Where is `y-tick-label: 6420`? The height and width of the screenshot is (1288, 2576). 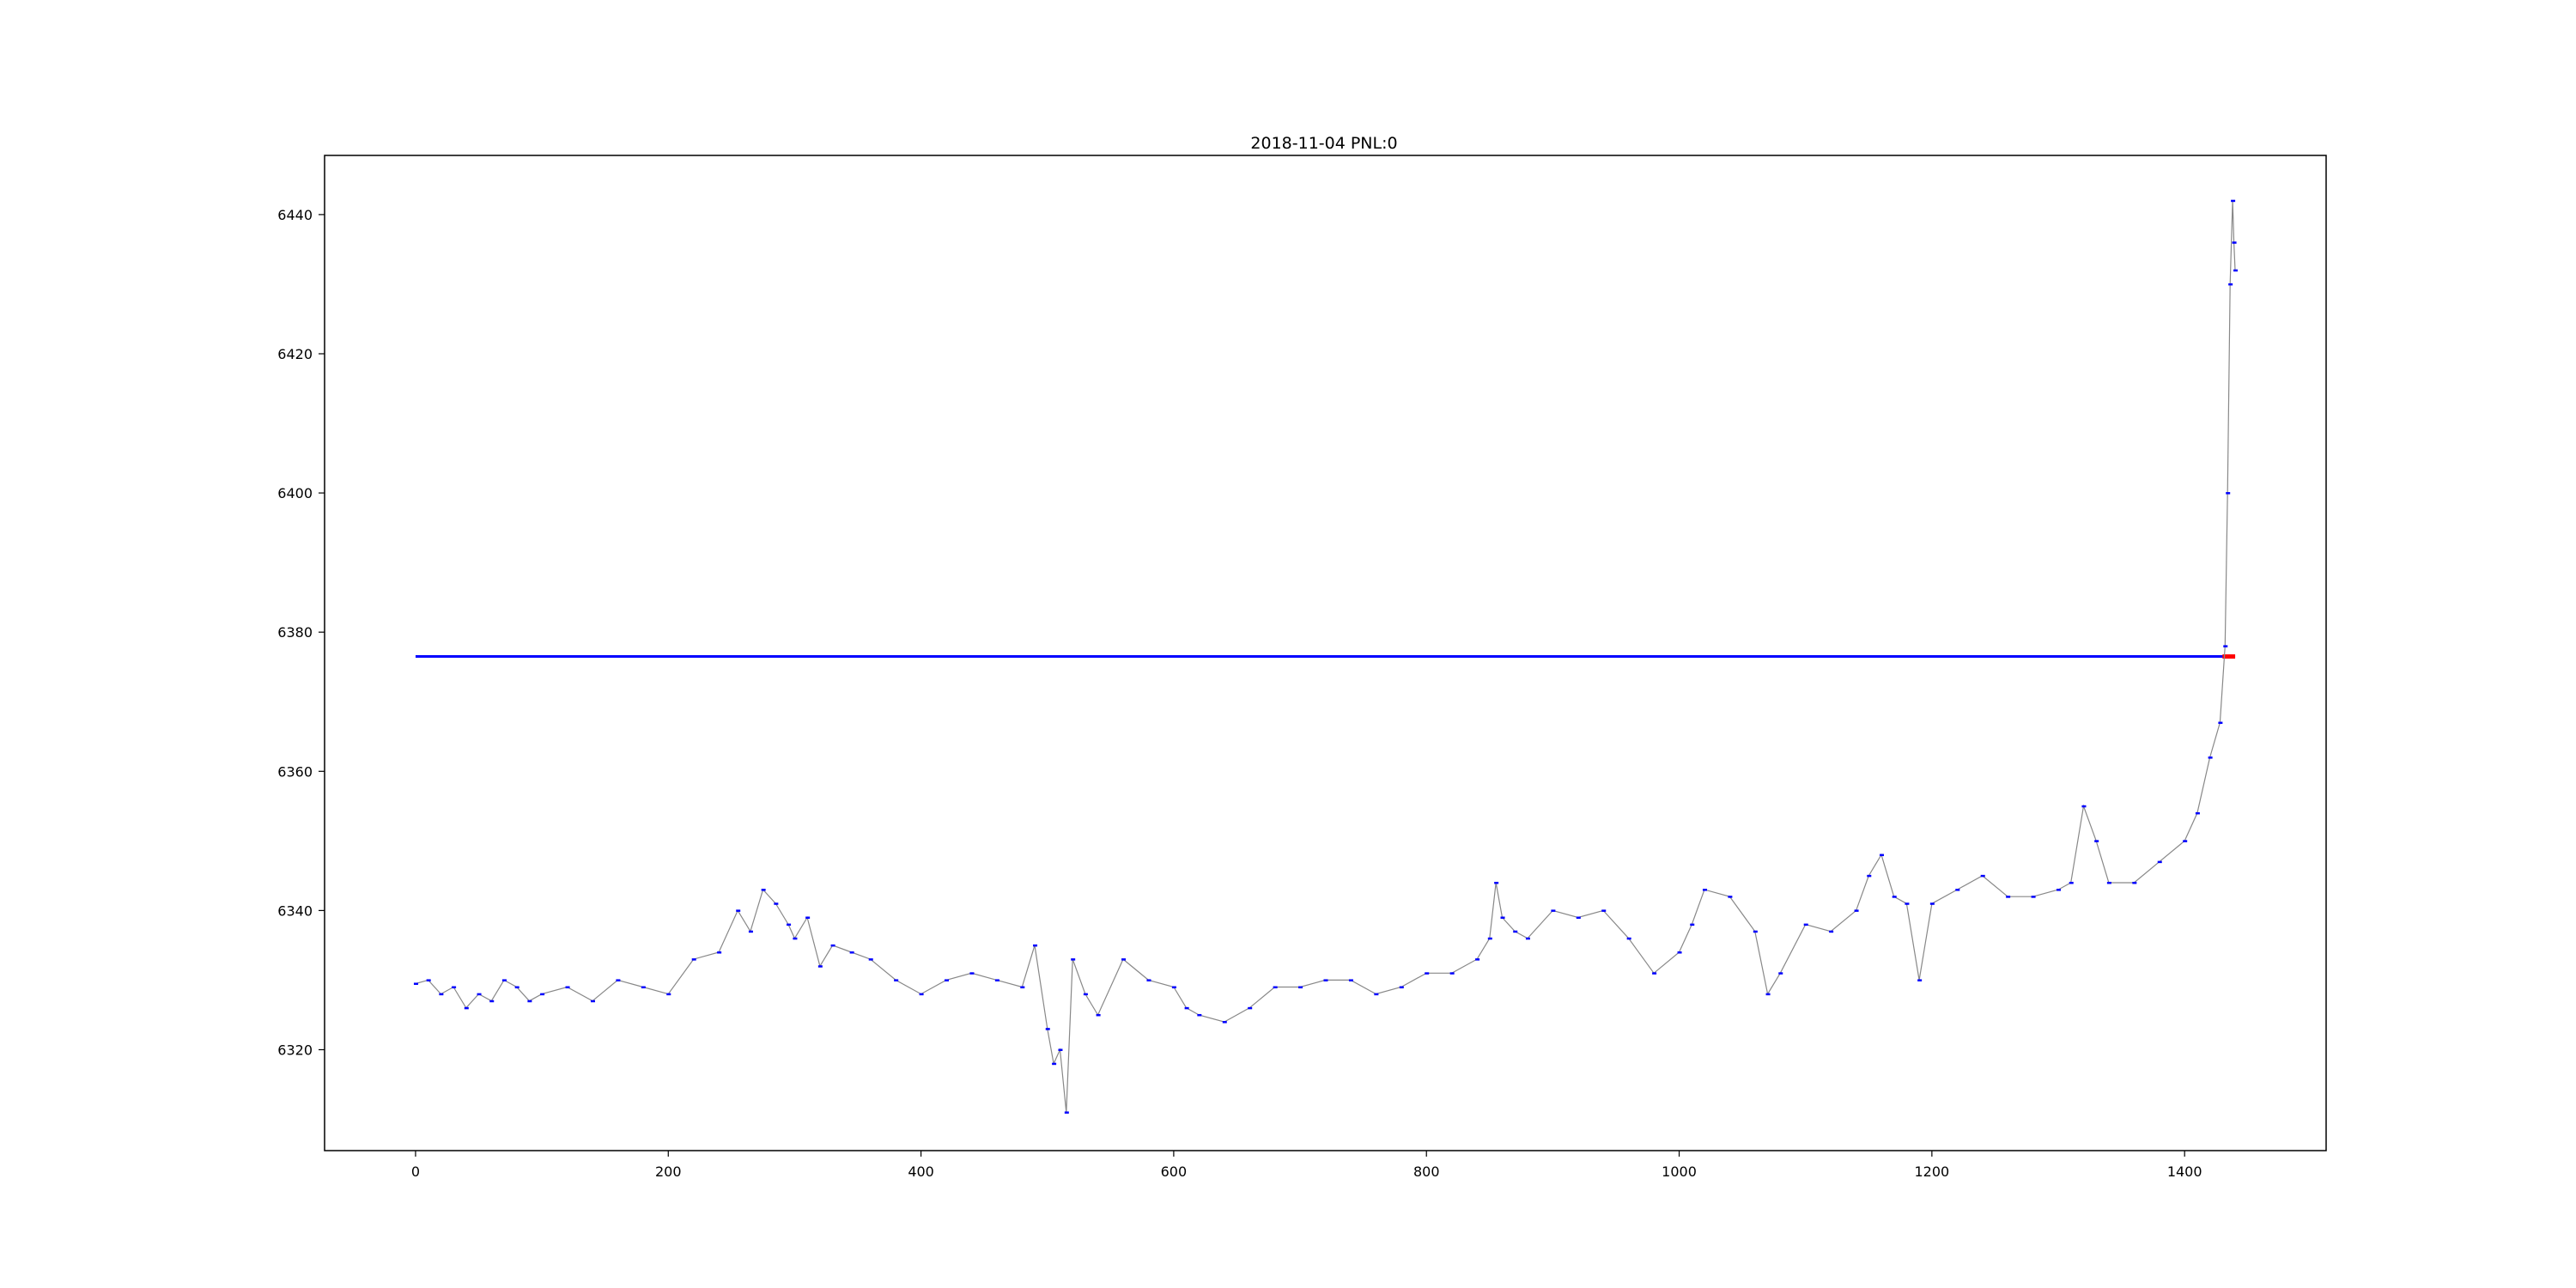 y-tick-label: 6420 is located at coordinates (295, 354).